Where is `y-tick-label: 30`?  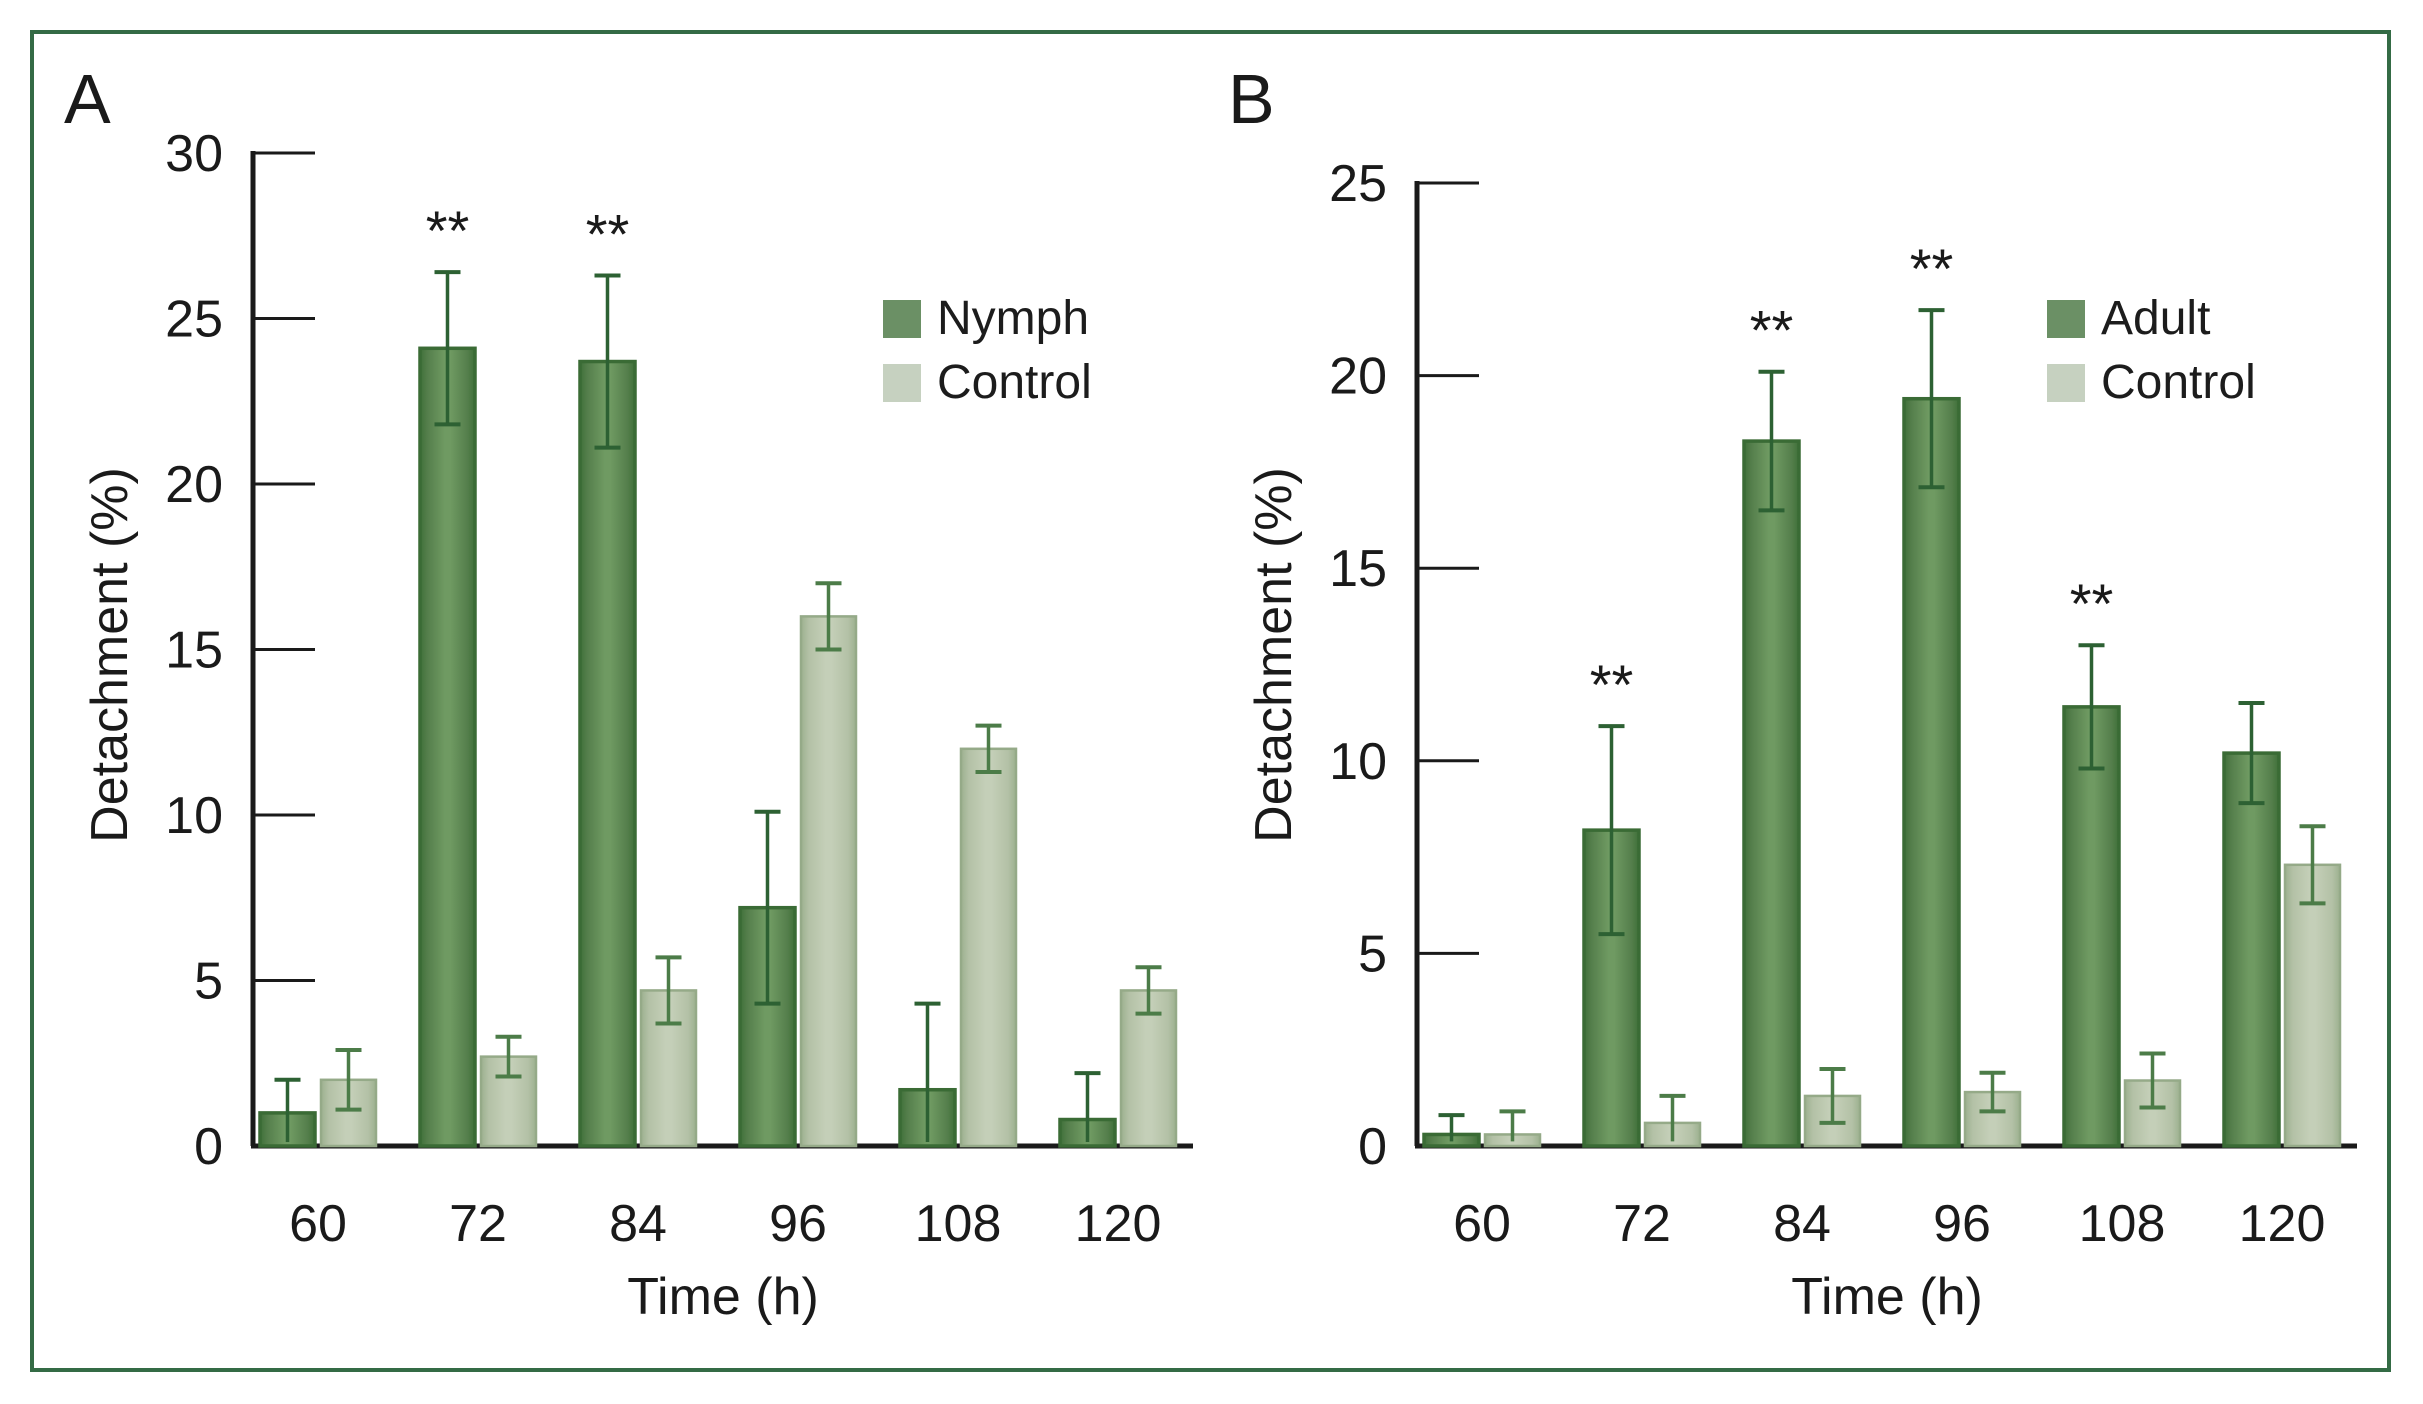
y-tick-label: 30 is located at coordinates (194, 154).